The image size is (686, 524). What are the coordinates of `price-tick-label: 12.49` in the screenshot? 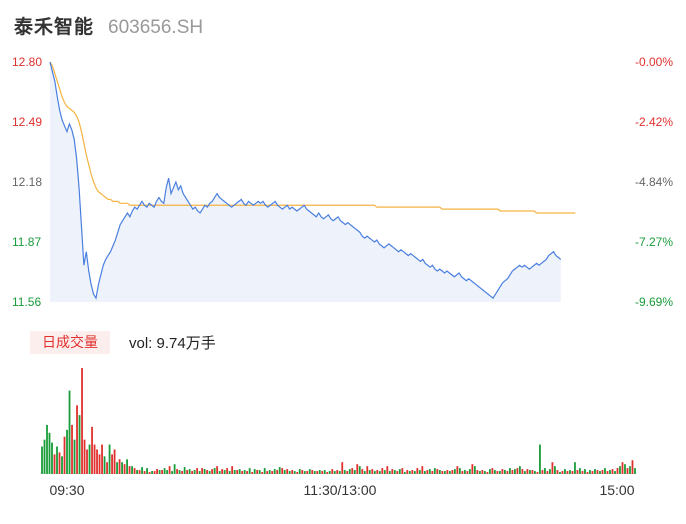 It's located at (27, 122).